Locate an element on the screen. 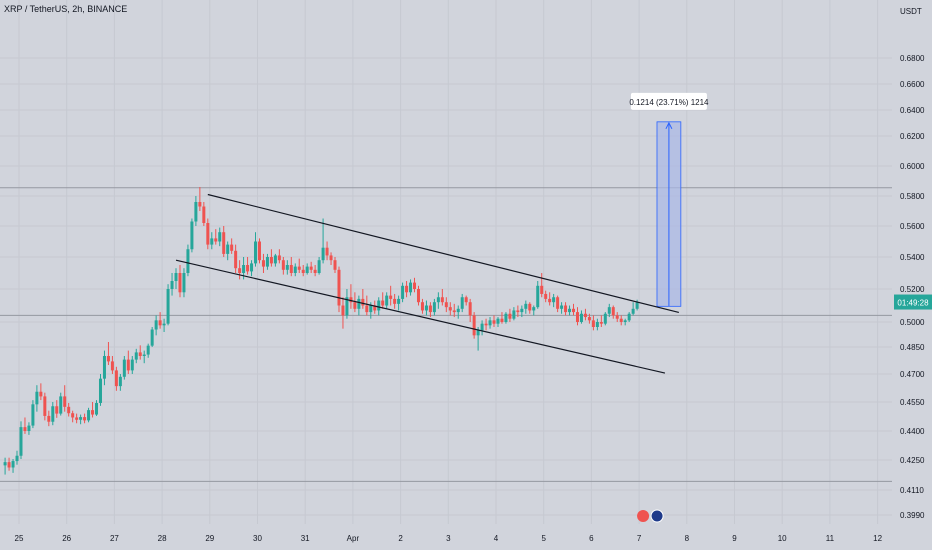  us-event-flag-icon is located at coordinates (657, 516).